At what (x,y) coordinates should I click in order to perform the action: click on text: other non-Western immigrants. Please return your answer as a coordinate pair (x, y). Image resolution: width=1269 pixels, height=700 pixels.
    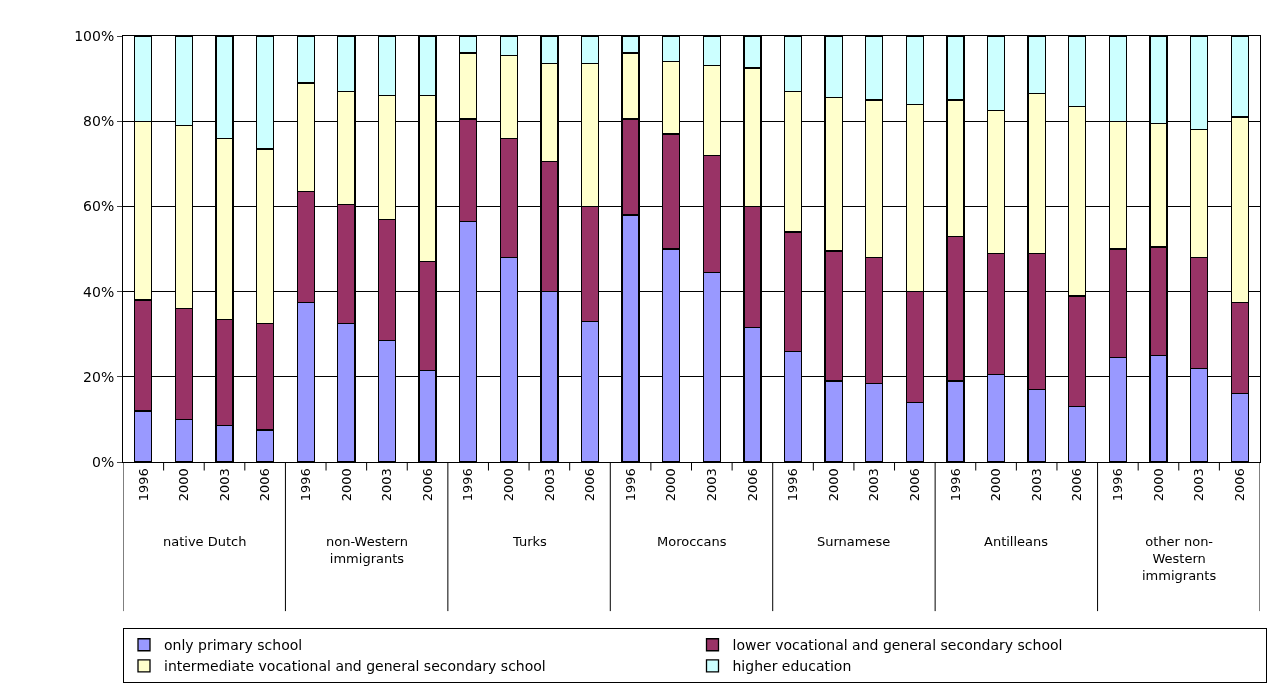
    Looking at the image, I should click on (1179, 558).